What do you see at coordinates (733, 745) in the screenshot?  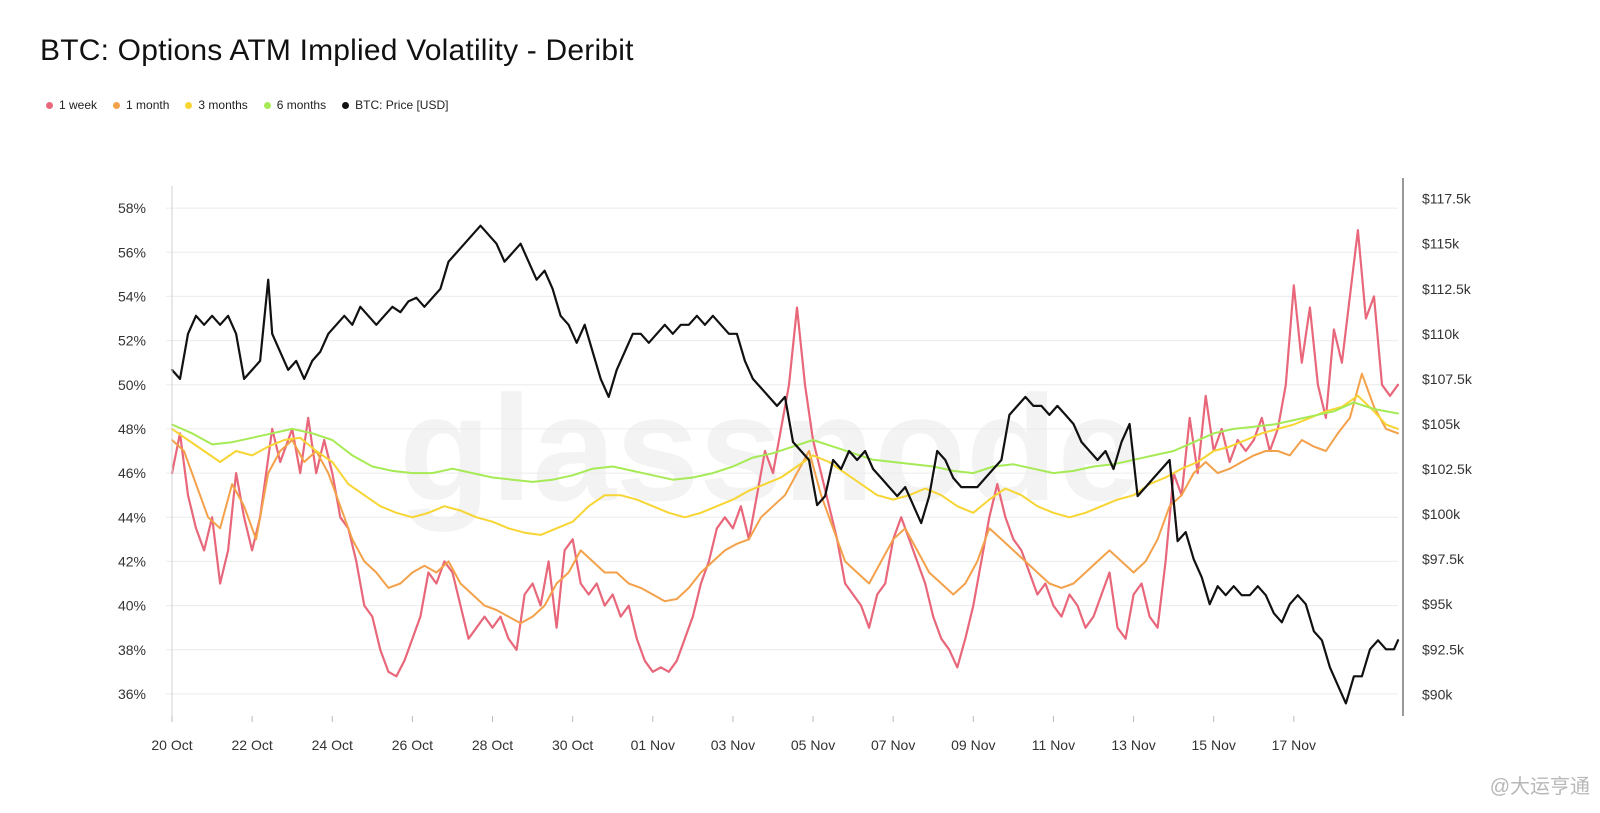 I see `x-tick-03-nov: 03 Nov` at bounding box center [733, 745].